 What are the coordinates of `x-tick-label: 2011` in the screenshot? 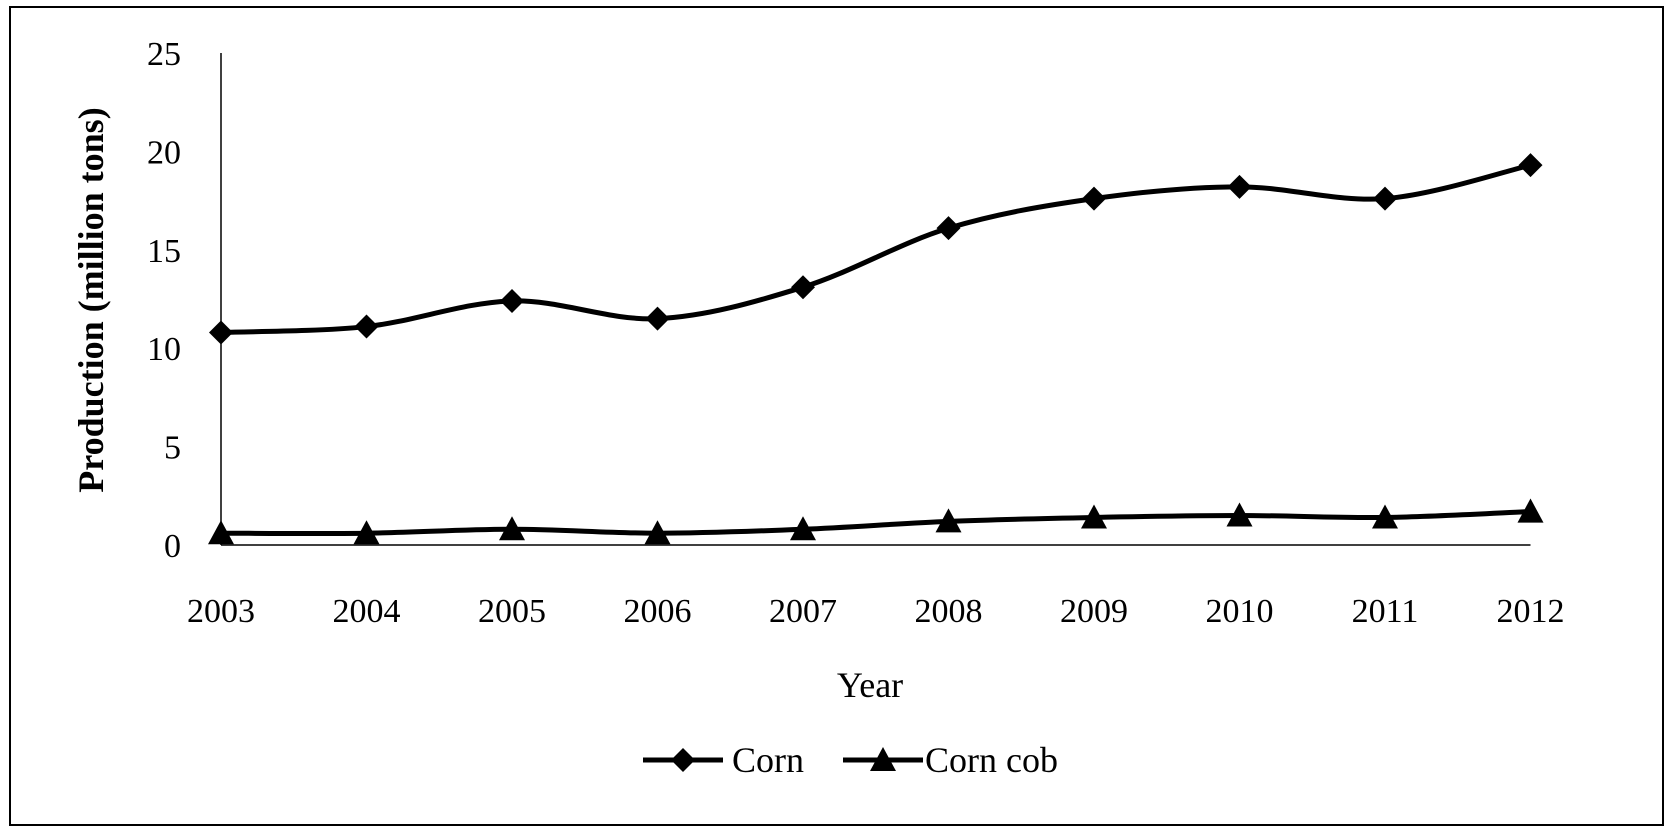 It's located at (1385, 611).